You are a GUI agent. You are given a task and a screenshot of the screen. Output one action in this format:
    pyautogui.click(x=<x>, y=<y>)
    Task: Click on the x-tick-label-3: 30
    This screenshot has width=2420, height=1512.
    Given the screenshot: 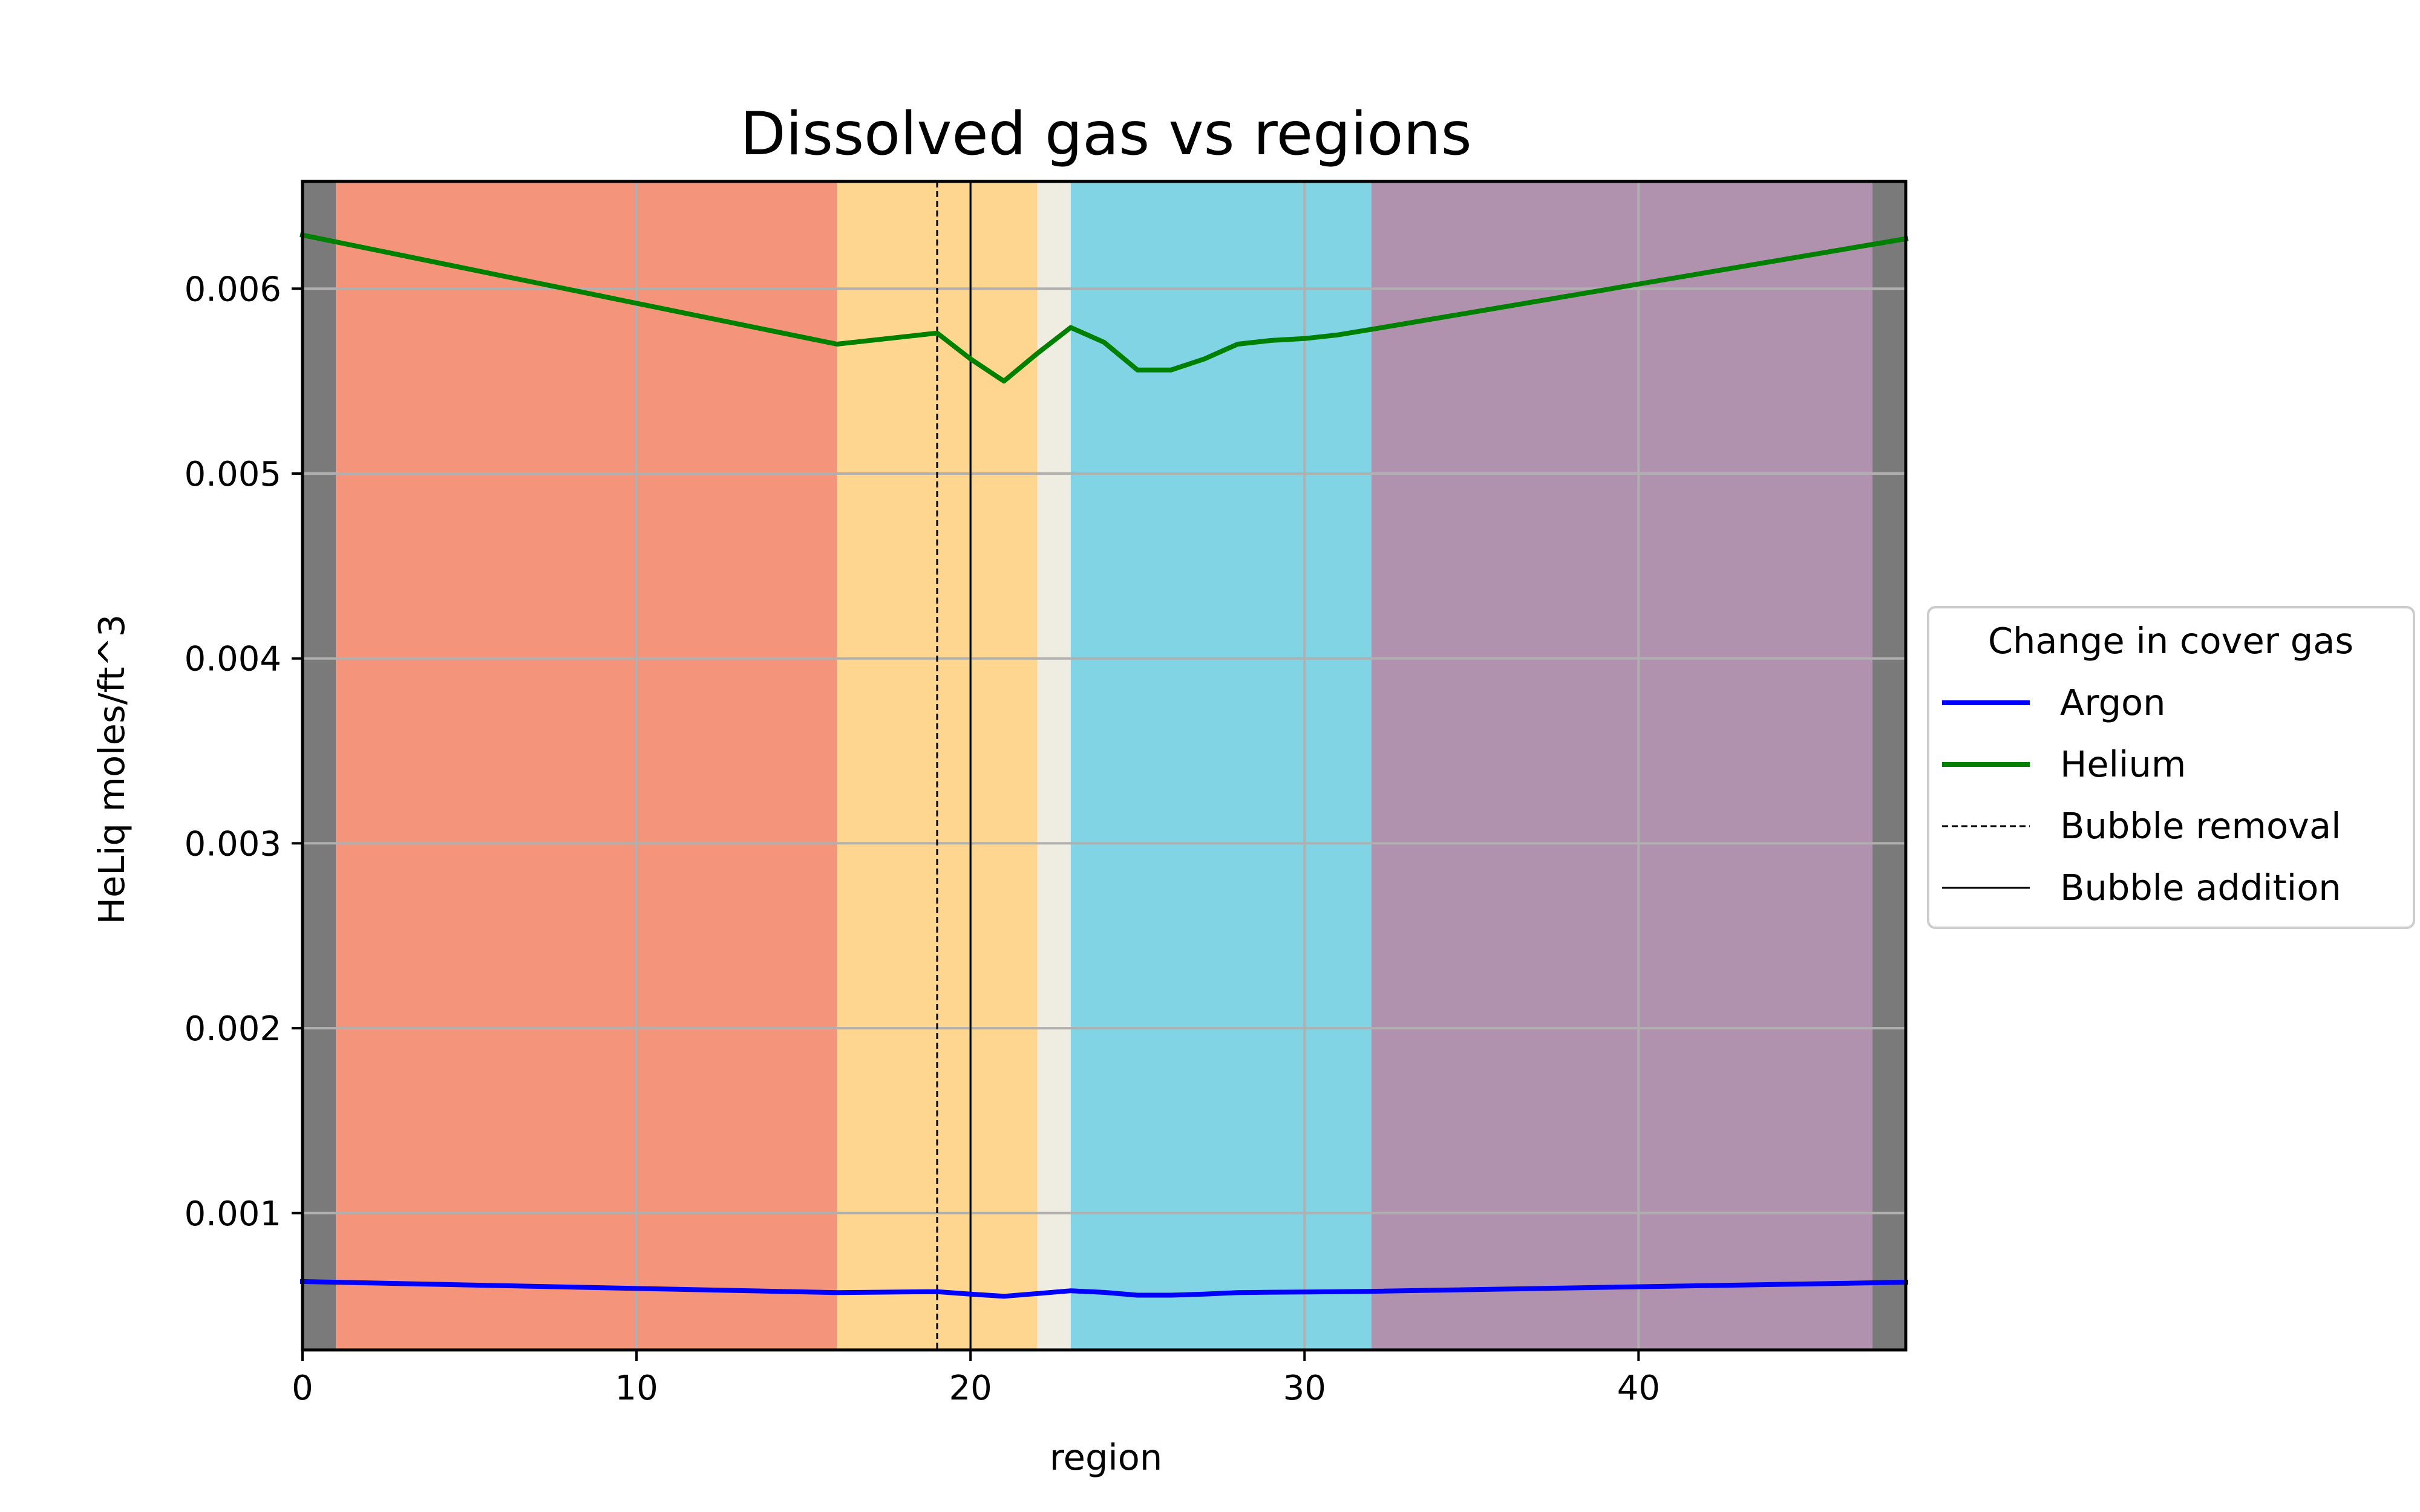 What is the action you would take?
    pyautogui.click(x=1304, y=1389)
    